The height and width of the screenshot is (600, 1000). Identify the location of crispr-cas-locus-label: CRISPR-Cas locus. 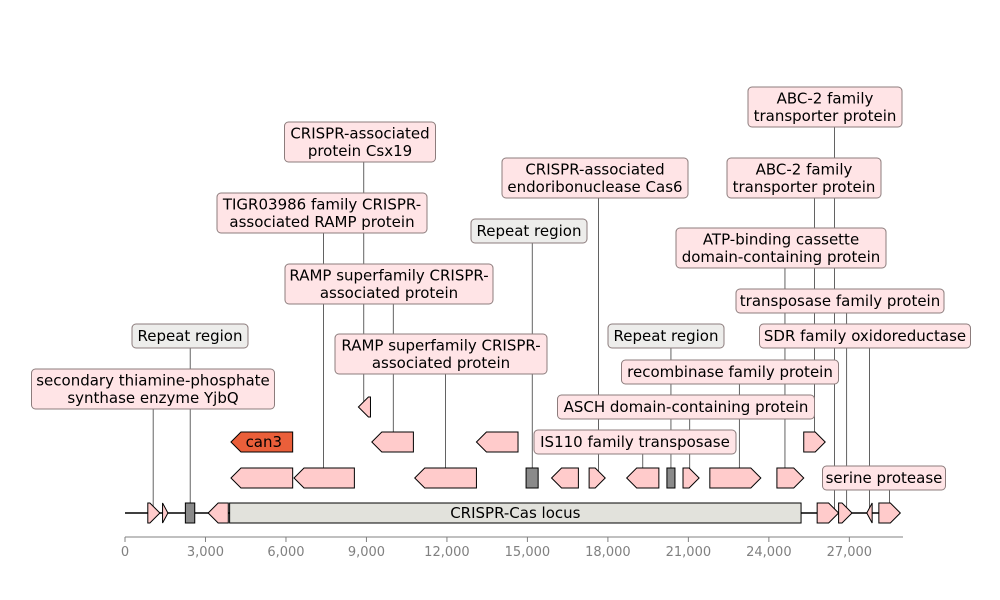
(515, 513).